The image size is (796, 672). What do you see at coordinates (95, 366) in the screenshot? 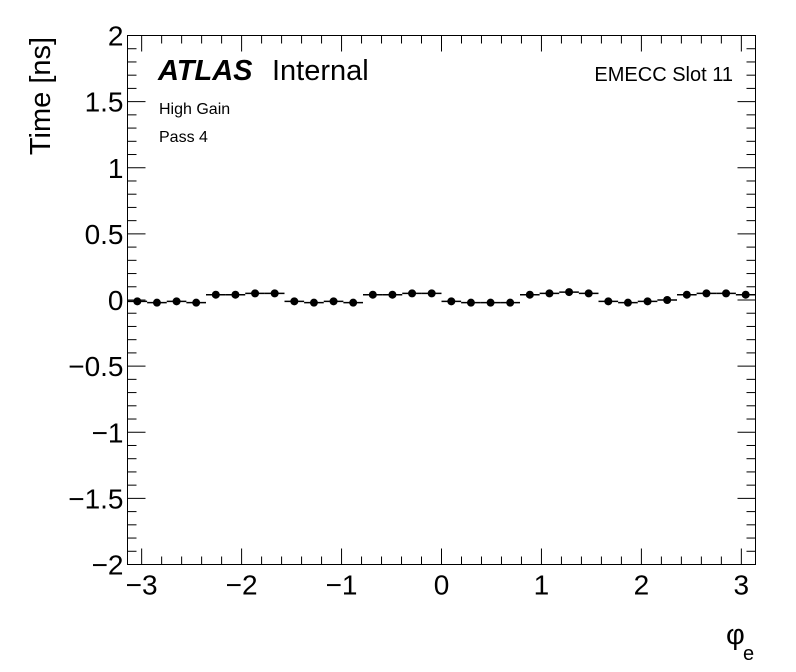
I see `y-tick-label: −0.5` at bounding box center [95, 366].